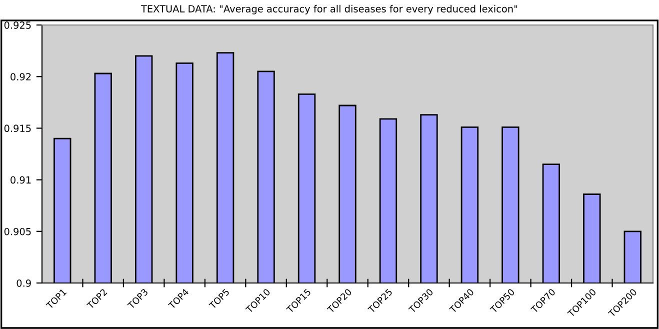  What do you see at coordinates (20, 76) in the screenshot?
I see `y-tick-label: 0.92` at bounding box center [20, 76].